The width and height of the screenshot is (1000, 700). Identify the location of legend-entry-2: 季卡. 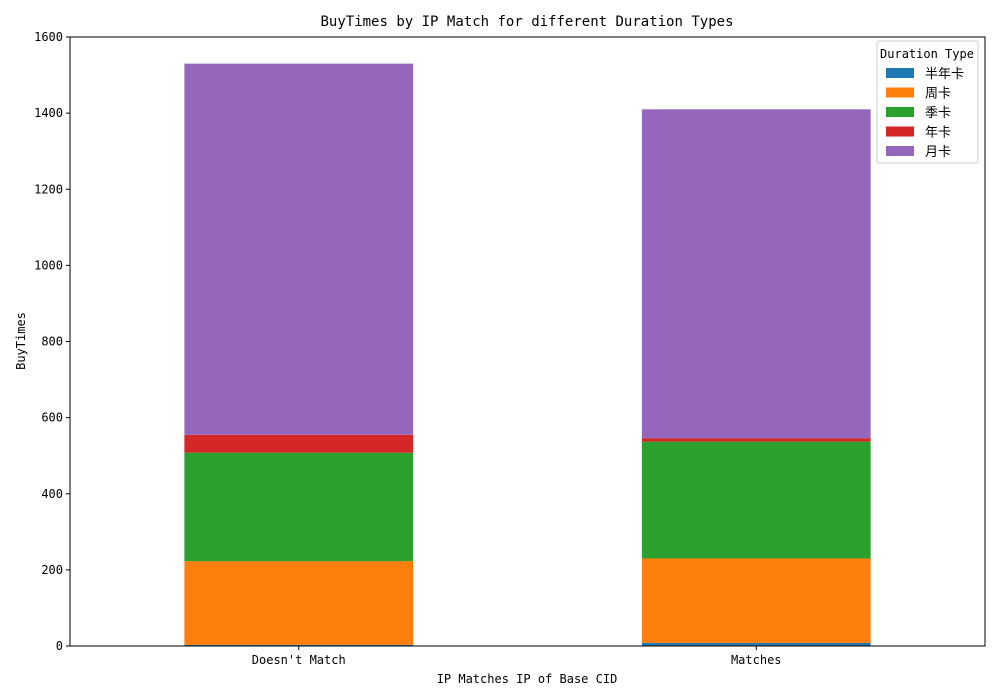
(938, 113).